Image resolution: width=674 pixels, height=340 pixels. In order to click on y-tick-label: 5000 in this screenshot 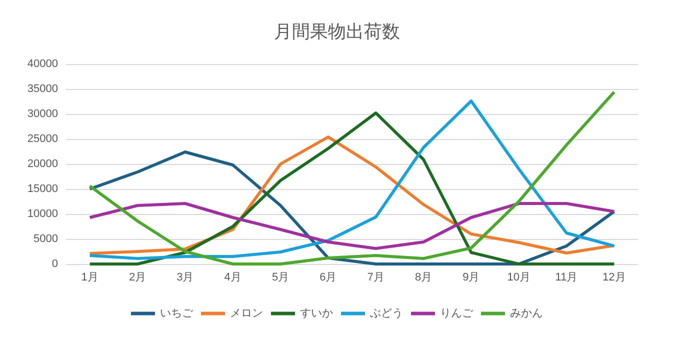, I will do `click(46, 239)`.